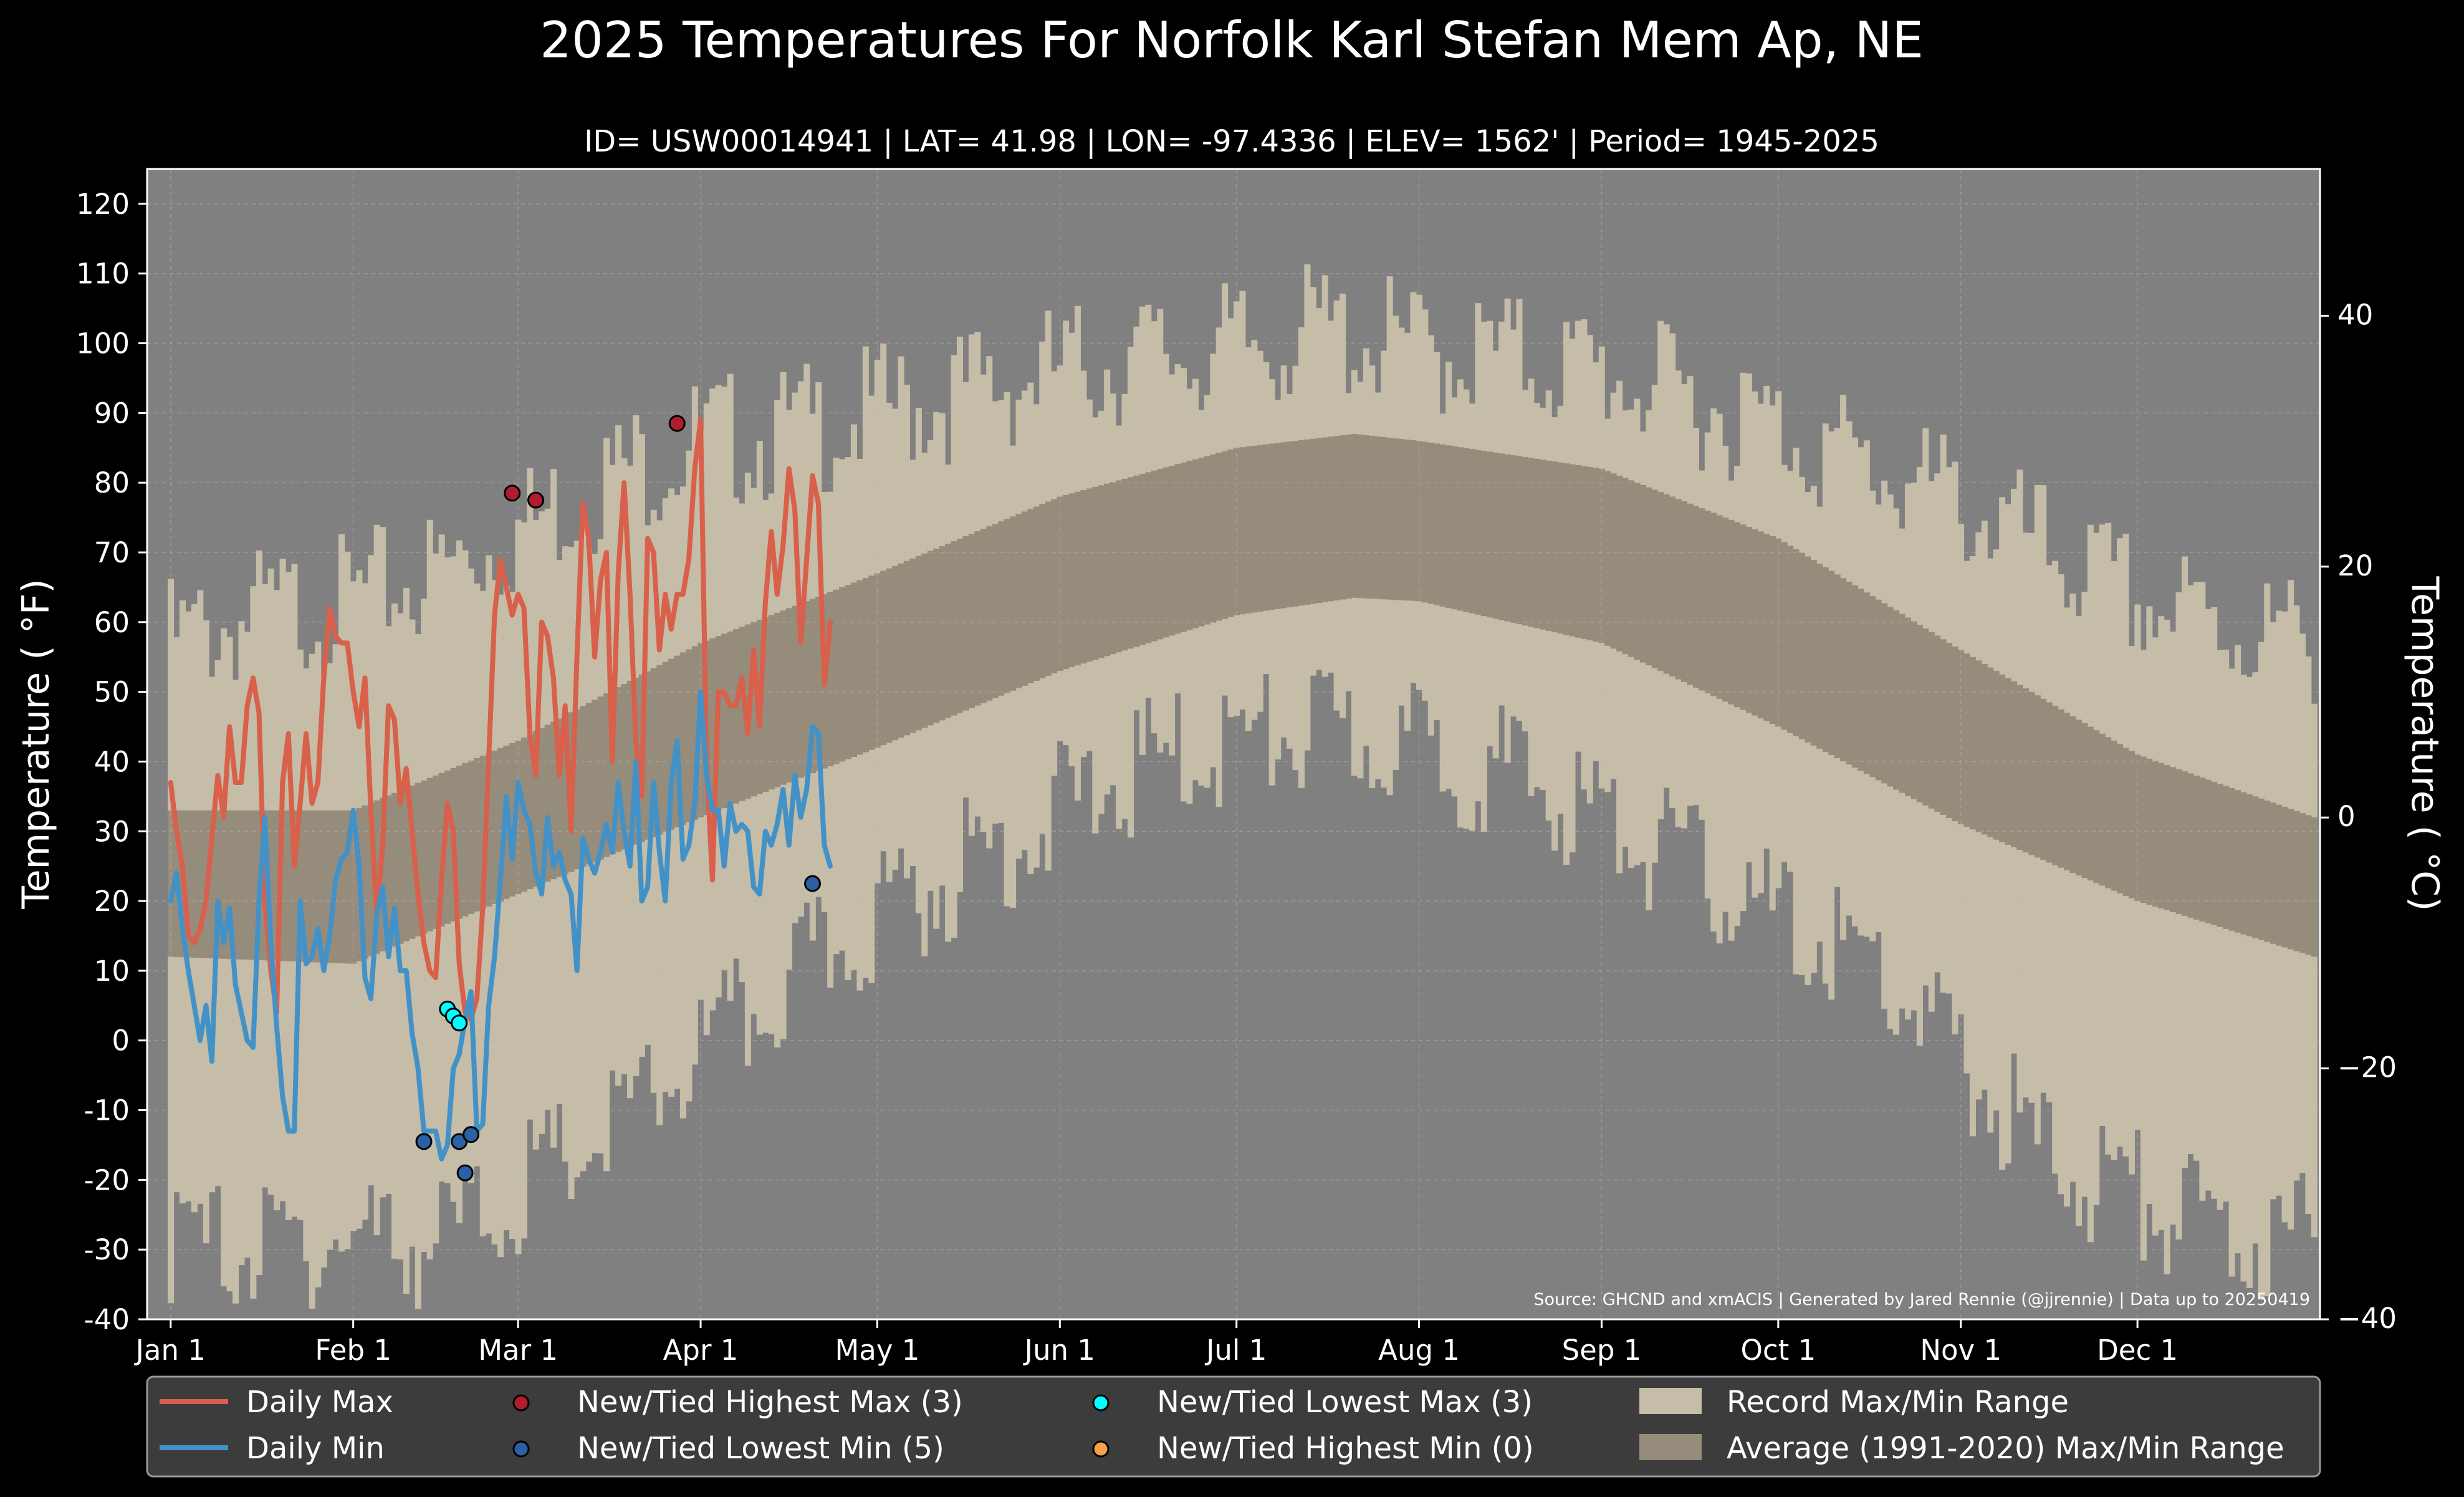  What do you see at coordinates (107, 1110) in the screenshot?
I see `y-tick-label: -10` at bounding box center [107, 1110].